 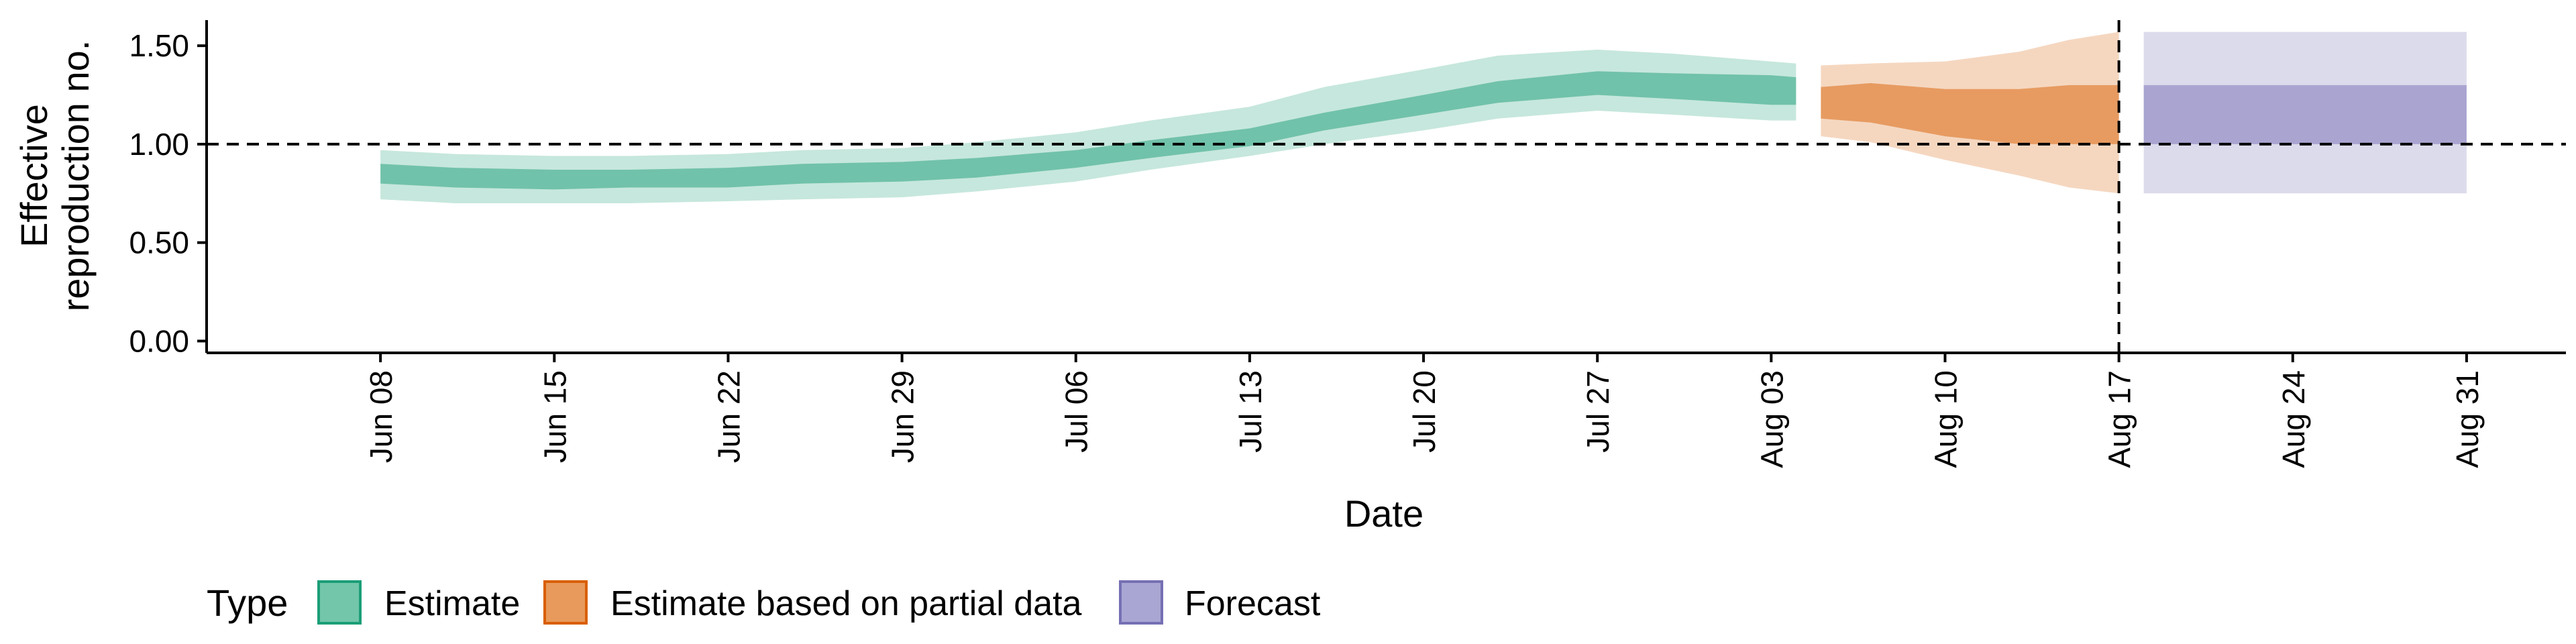 What do you see at coordinates (2467, 419) in the screenshot?
I see `x-tick-label: Aug 31` at bounding box center [2467, 419].